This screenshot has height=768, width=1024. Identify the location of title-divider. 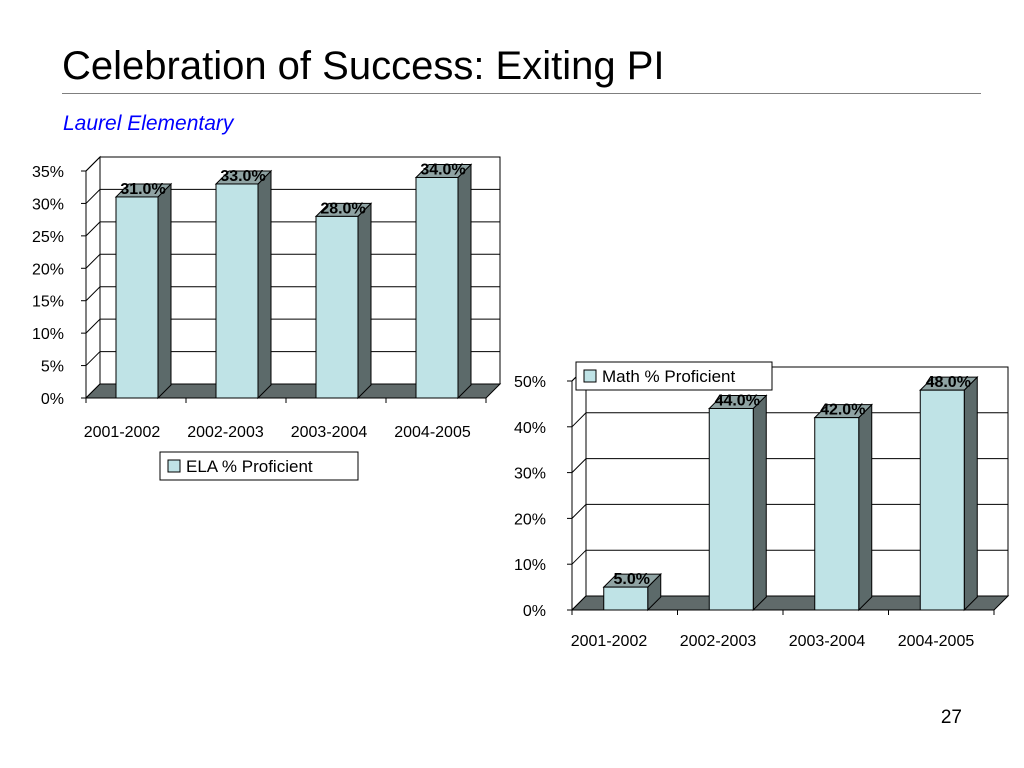
(521, 93).